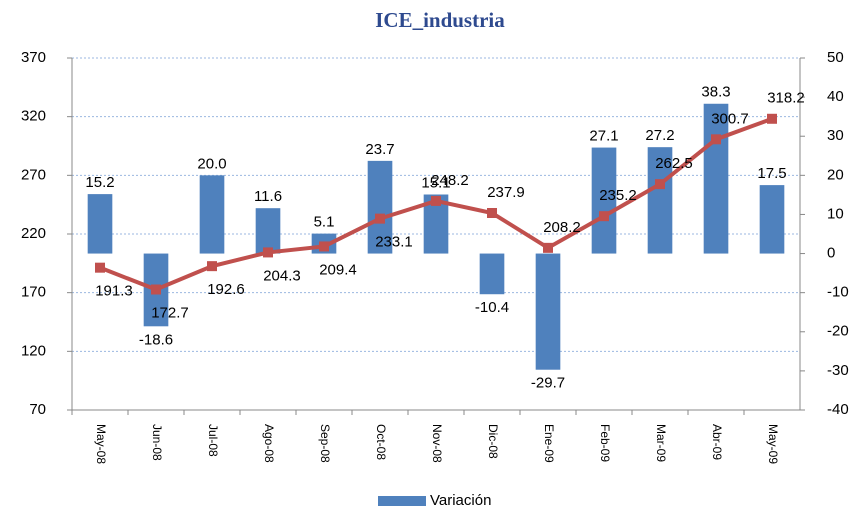 The width and height of the screenshot is (851, 515). What do you see at coordinates (156, 339) in the screenshot?
I see `bar-value-label: -18.6` at bounding box center [156, 339].